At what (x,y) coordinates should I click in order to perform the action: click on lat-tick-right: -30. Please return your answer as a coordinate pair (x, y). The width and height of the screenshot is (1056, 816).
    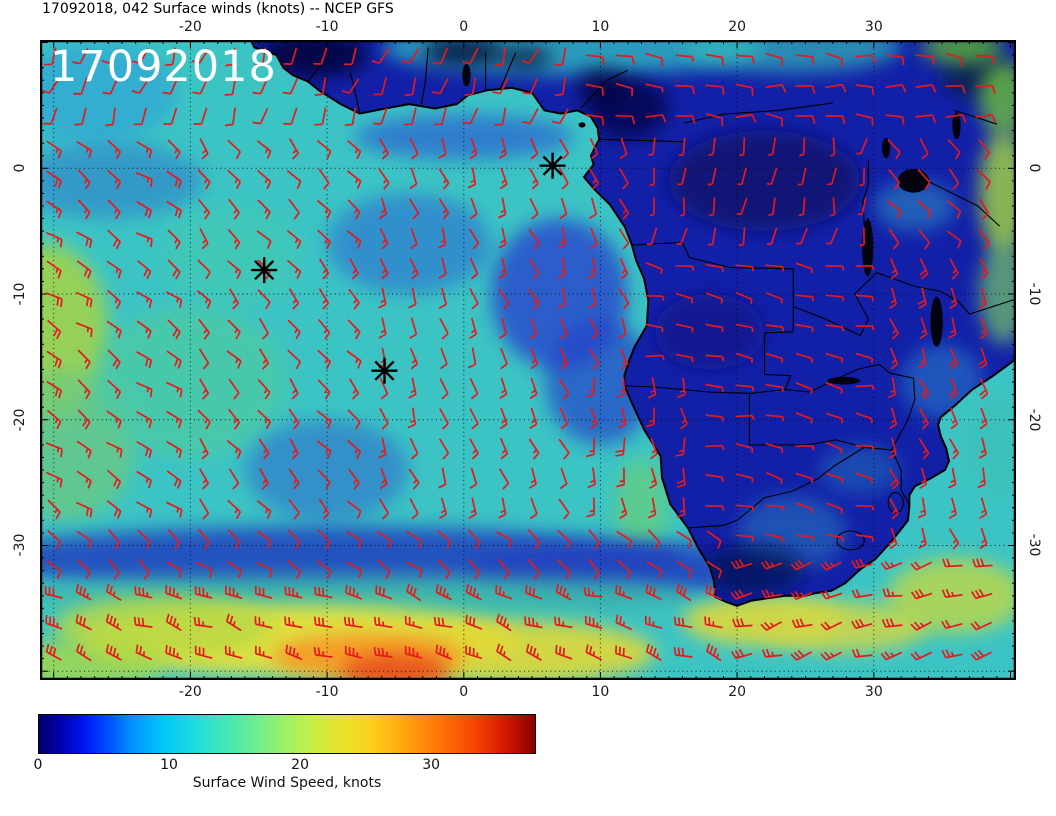
    Looking at the image, I should click on (1034, 545).